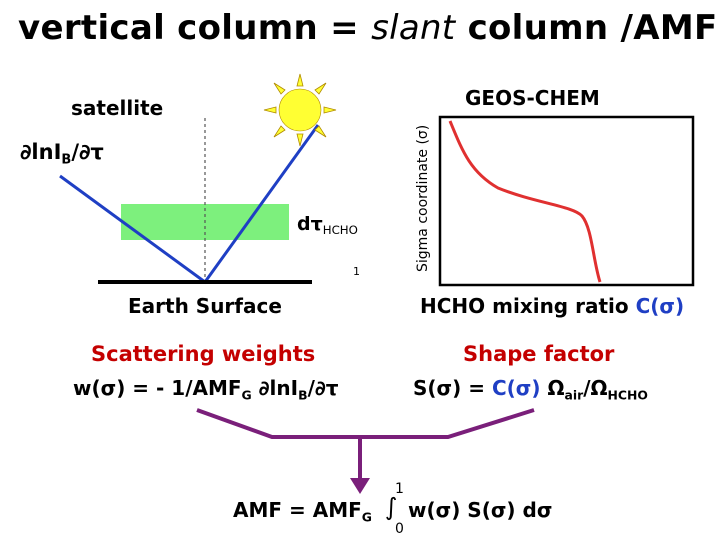 This screenshot has width=720, height=540. I want to click on combine-arrowhead, so click(360, 486).